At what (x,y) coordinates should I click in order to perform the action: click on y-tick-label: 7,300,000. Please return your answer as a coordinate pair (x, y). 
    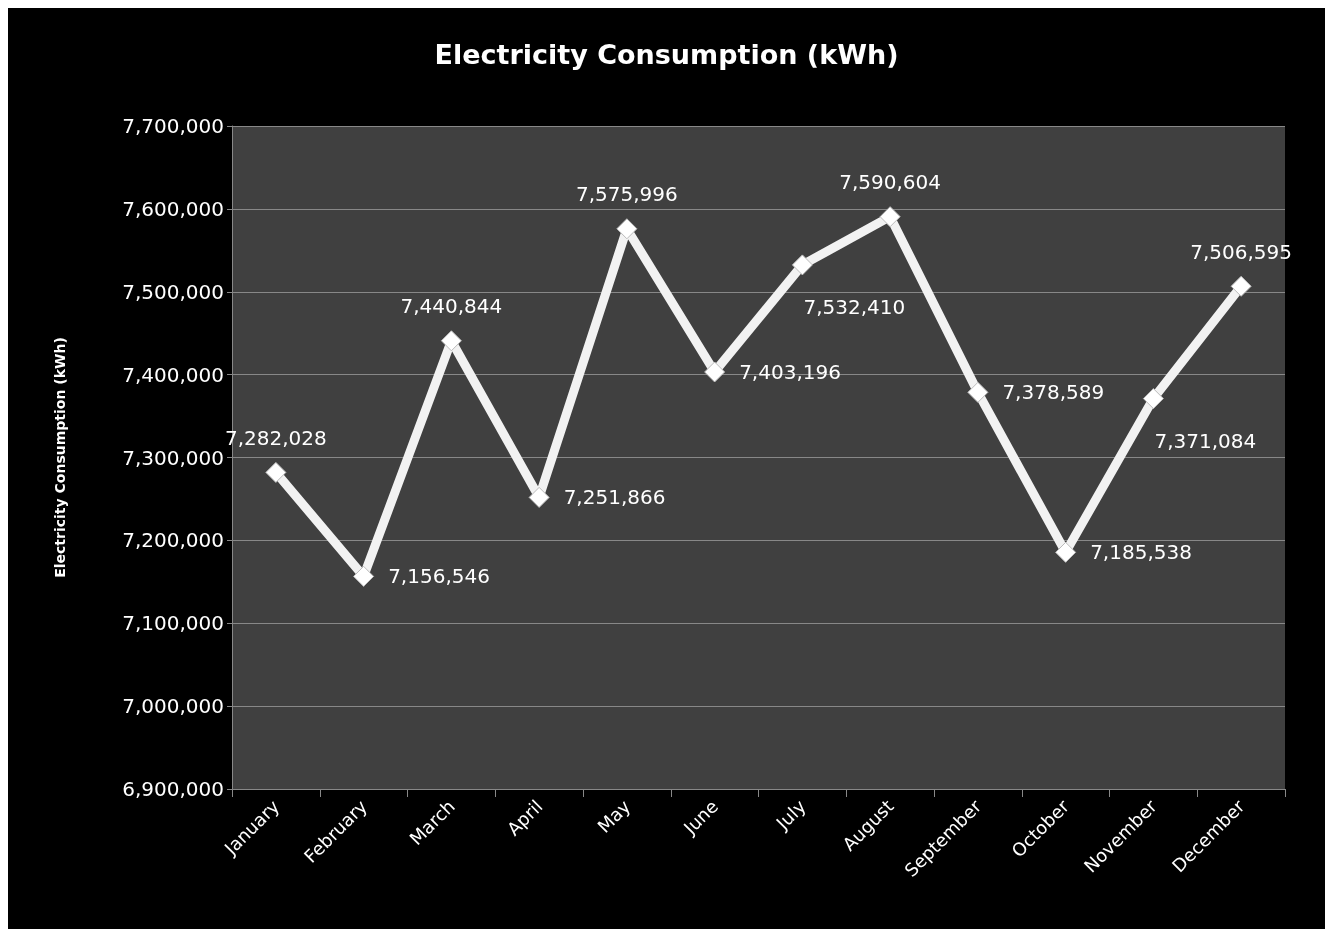
    Looking at the image, I should click on (173, 457).